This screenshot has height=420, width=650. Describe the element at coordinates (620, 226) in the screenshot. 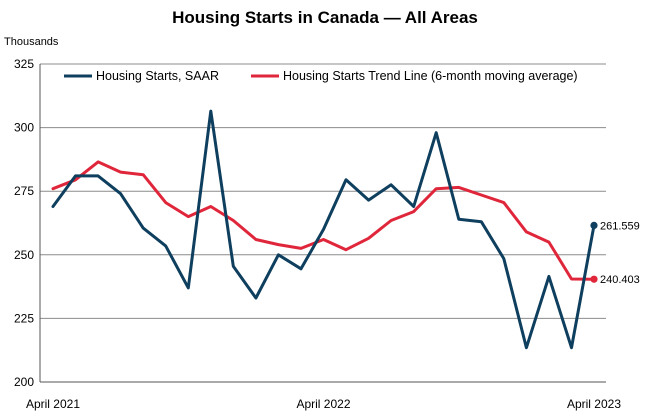

I see `end-value-label: 261.559` at that location.